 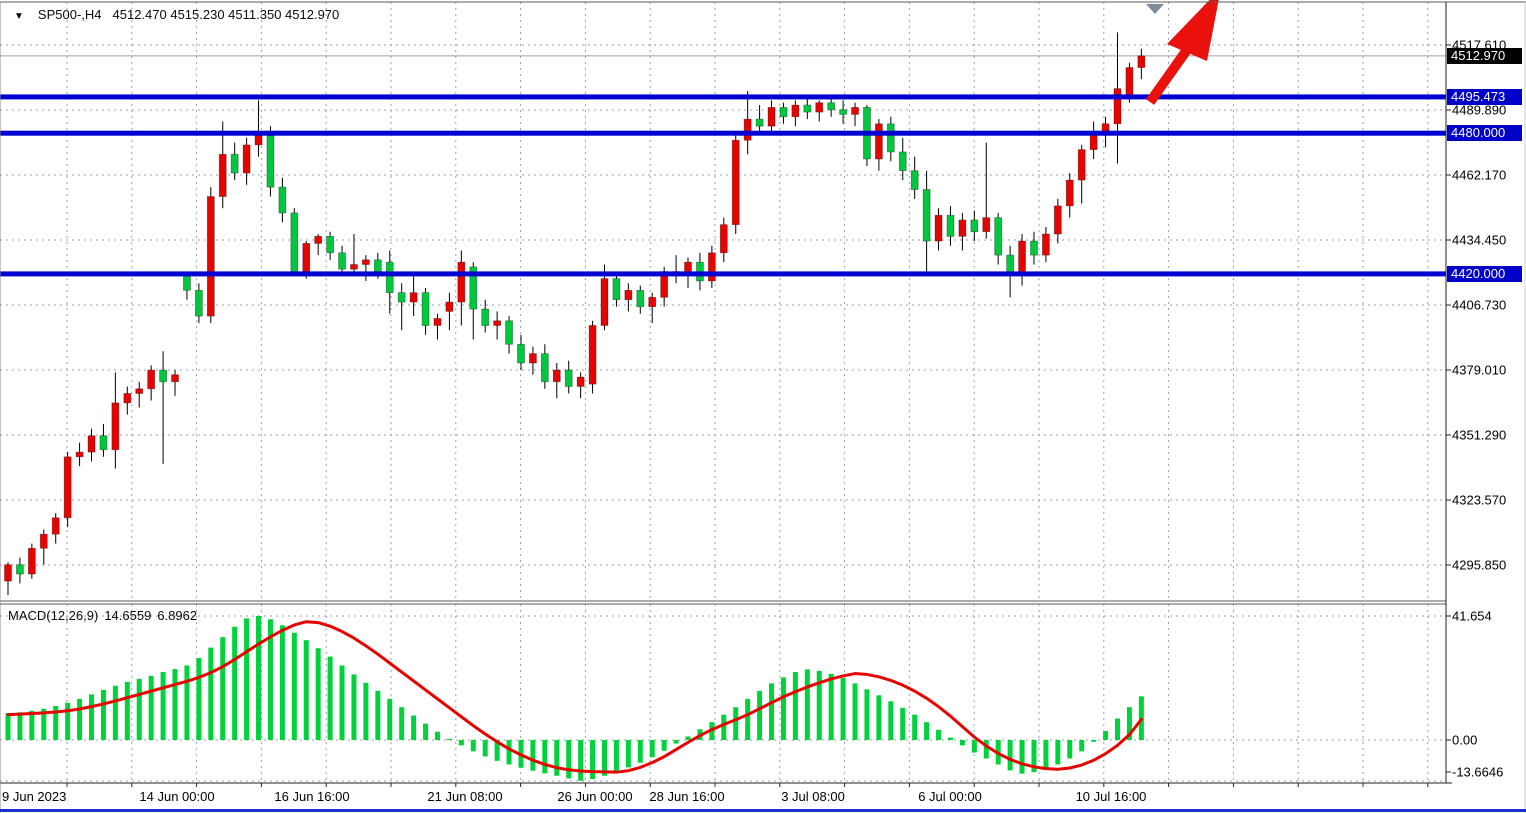 What do you see at coordinates (1194, 30) in the screenshot?
I see `trend-arrow-head` at bounding box center [1194, 30].